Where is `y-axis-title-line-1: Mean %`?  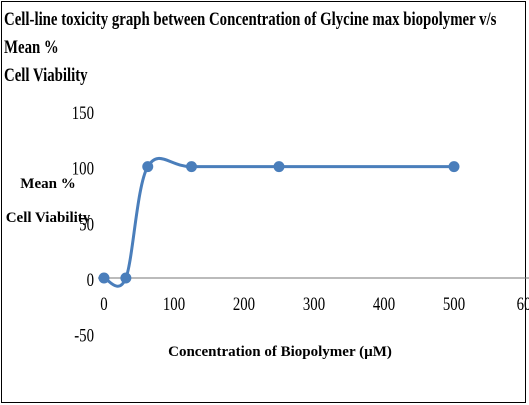 y-axis-title-line-1: Mean % is located at coordinates (47, 184).